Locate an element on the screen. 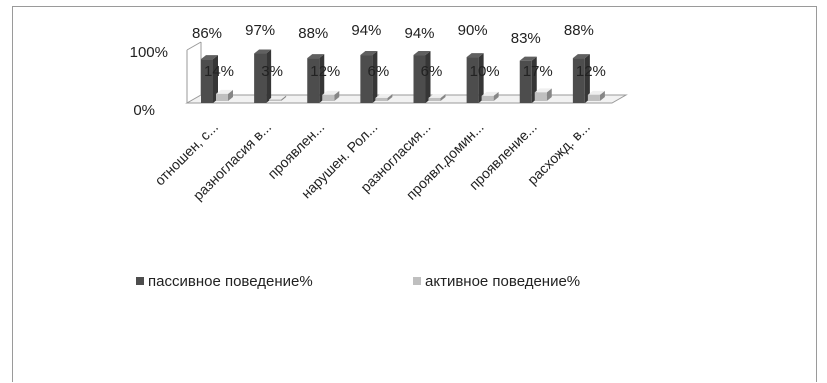  data-label-passive: 90% is located at coordinates (473, 30).